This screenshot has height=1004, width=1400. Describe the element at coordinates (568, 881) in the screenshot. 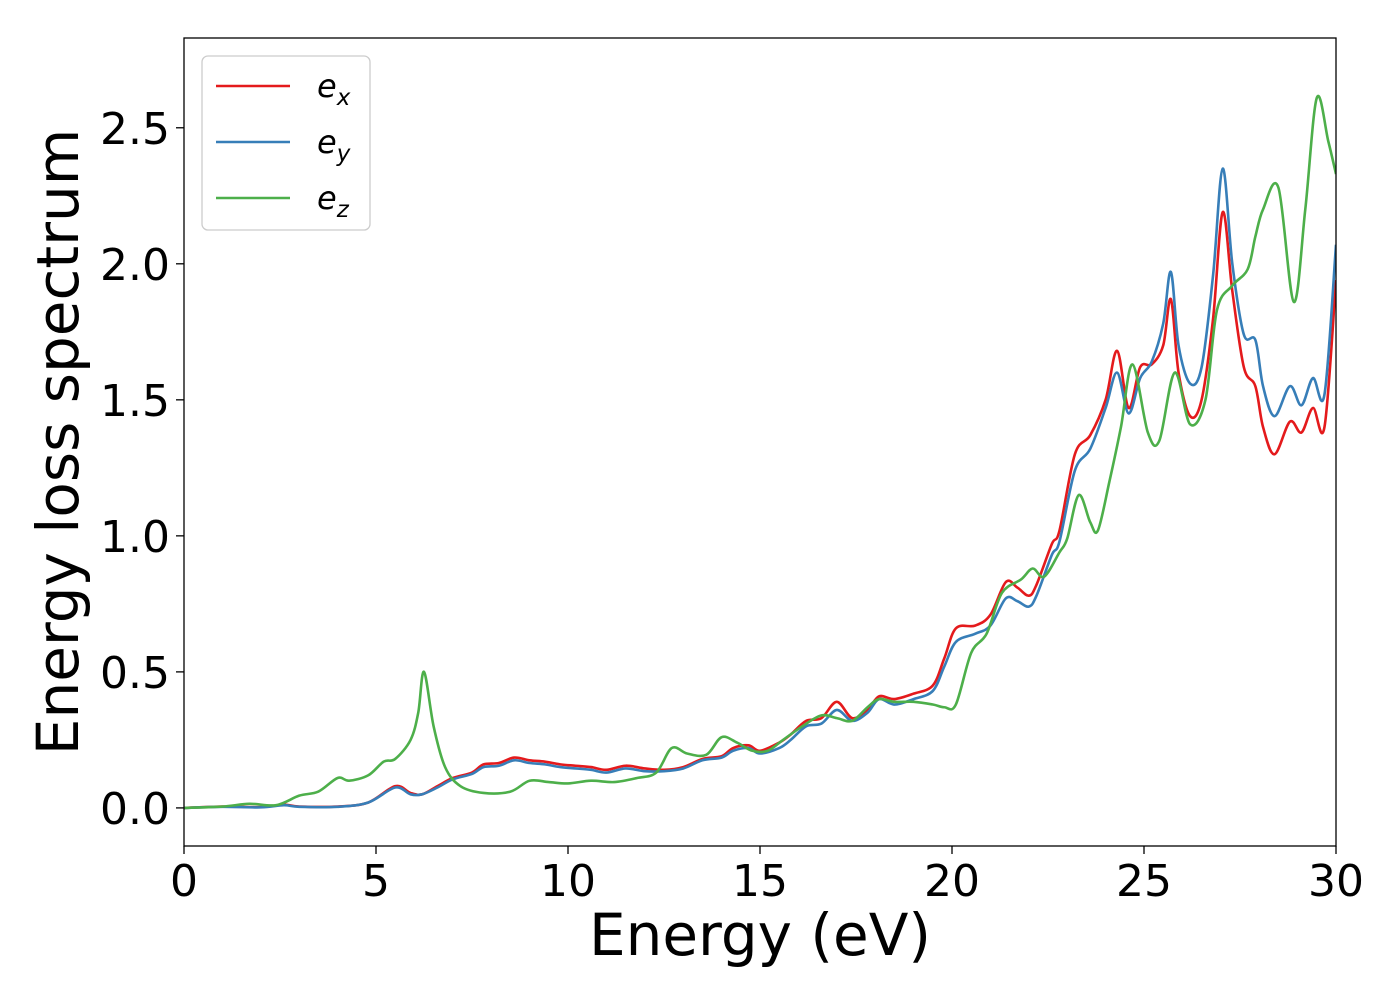

I see `x-tick-label: 10` at that location.